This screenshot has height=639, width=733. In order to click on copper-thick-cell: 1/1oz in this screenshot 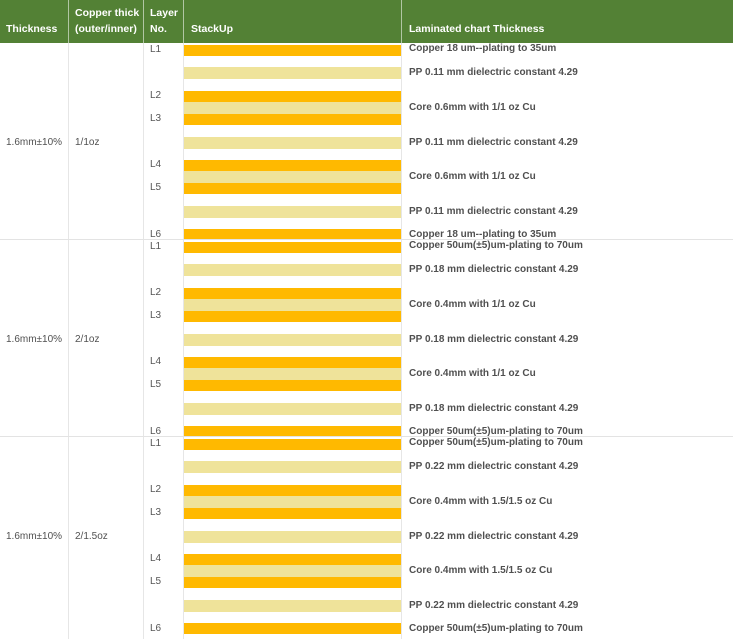, I will do `click(87, 142)`.